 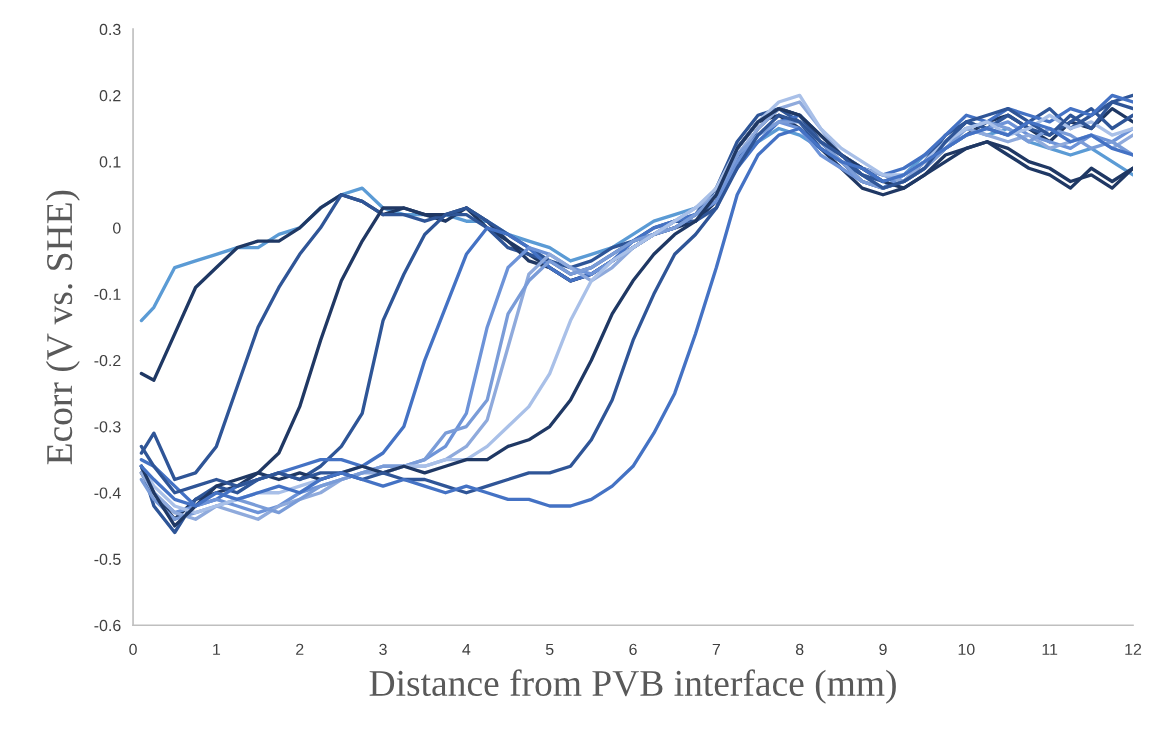 I want to click on x-tick-label: 9, so click(x=883, y=649).